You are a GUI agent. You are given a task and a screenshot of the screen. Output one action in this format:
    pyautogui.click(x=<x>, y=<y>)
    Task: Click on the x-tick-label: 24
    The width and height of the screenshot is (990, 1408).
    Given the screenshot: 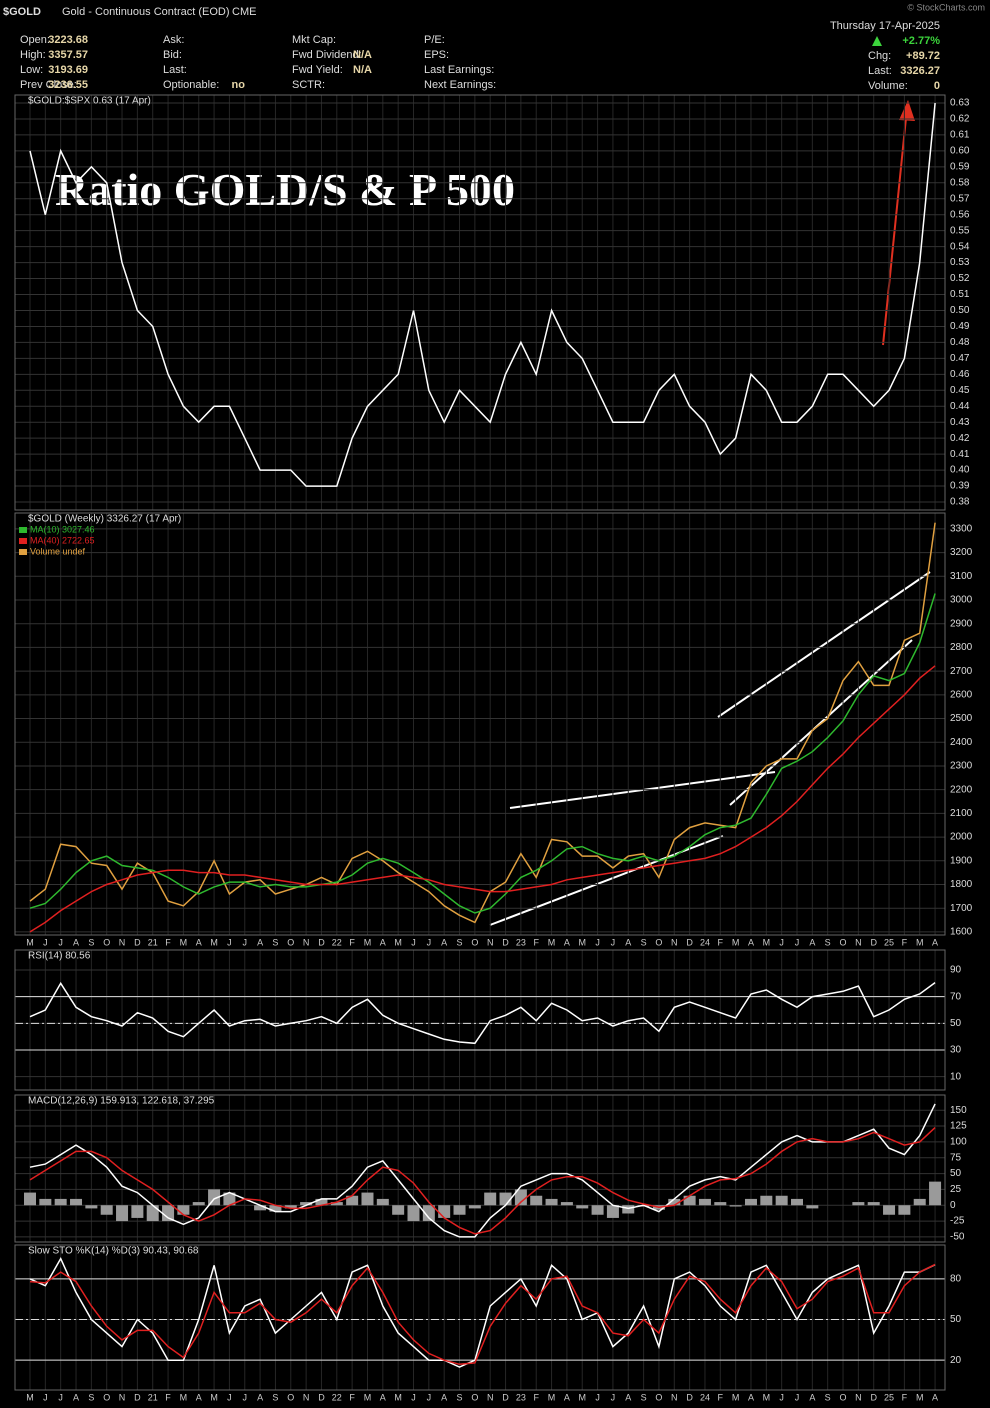 What is the action you would take?
    pyautogui.click(x=705, y=942)
    